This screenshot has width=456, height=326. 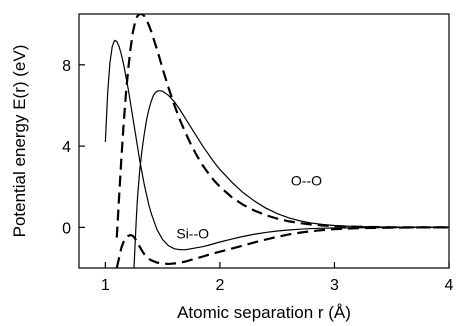 What do you see at coordinates (66, 66) in the screenshot?
I see `y-tick-label: 8` at bounding box center [66, 66].